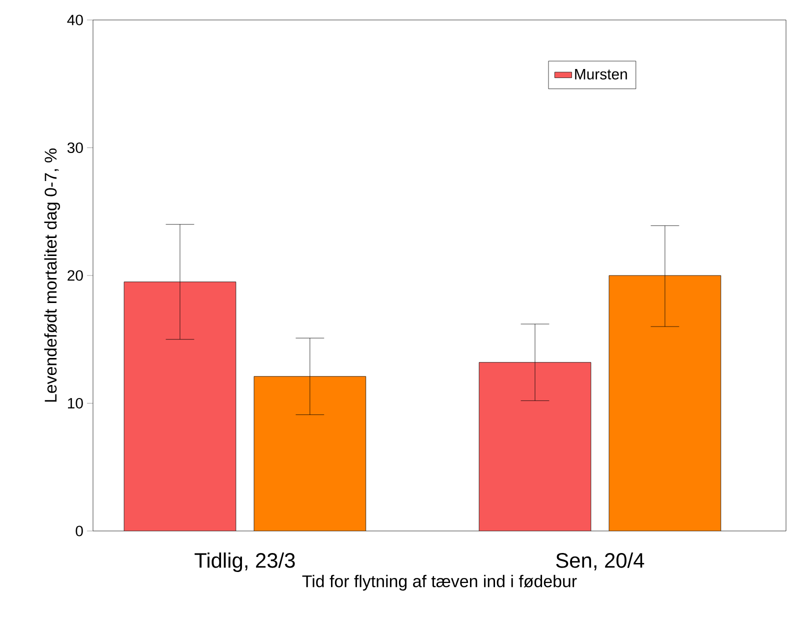  What do you see at coordinates (79, 531) in the screenshot?
I see `y-tick-label: 0` at bounding box center [79, 531].